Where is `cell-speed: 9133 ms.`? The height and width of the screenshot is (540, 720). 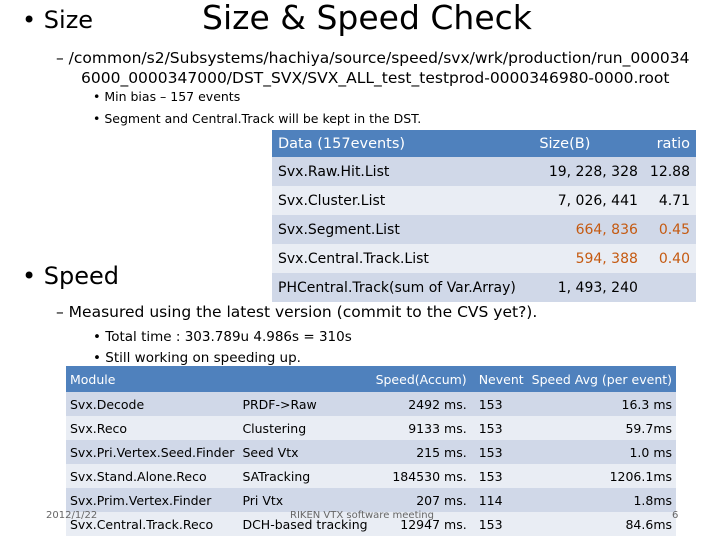 cell-speed: 9133 ms. is located at coordinates (421, 428).